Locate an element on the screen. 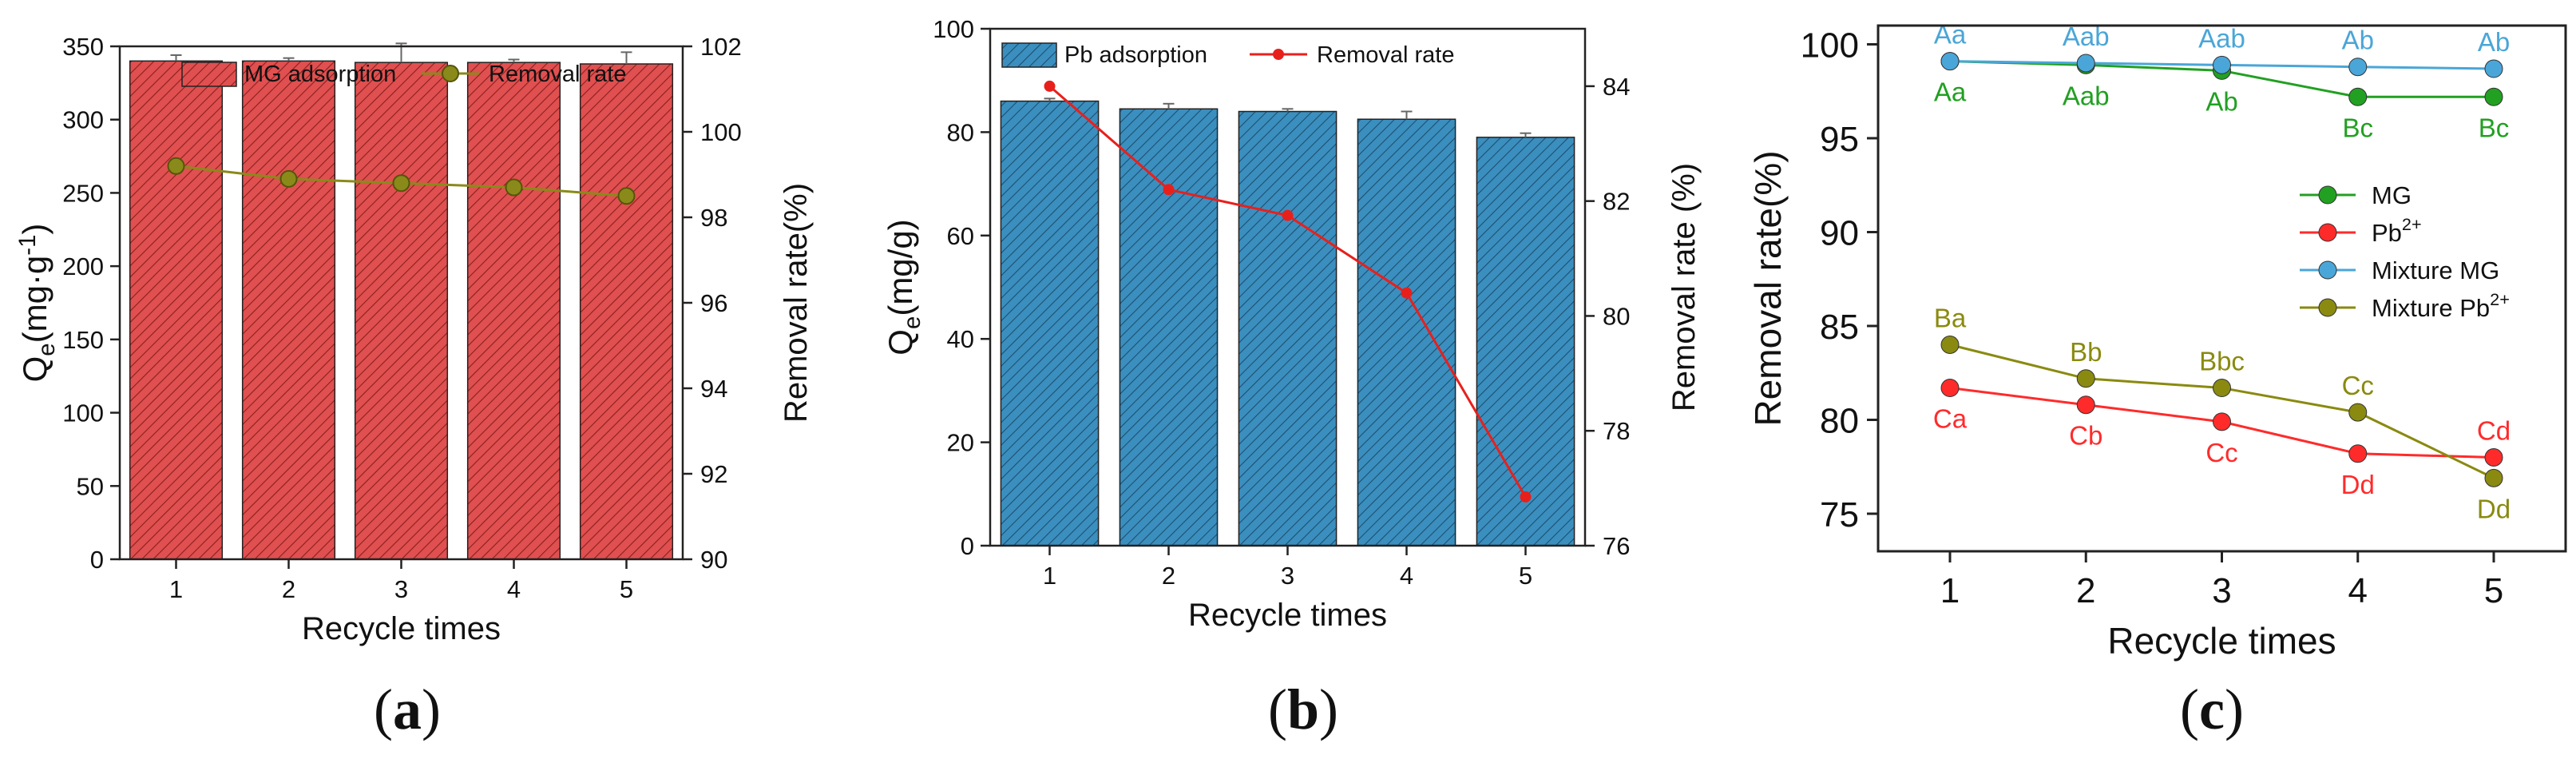  y-tick-label: 300 is located at coordinates (83, 120).